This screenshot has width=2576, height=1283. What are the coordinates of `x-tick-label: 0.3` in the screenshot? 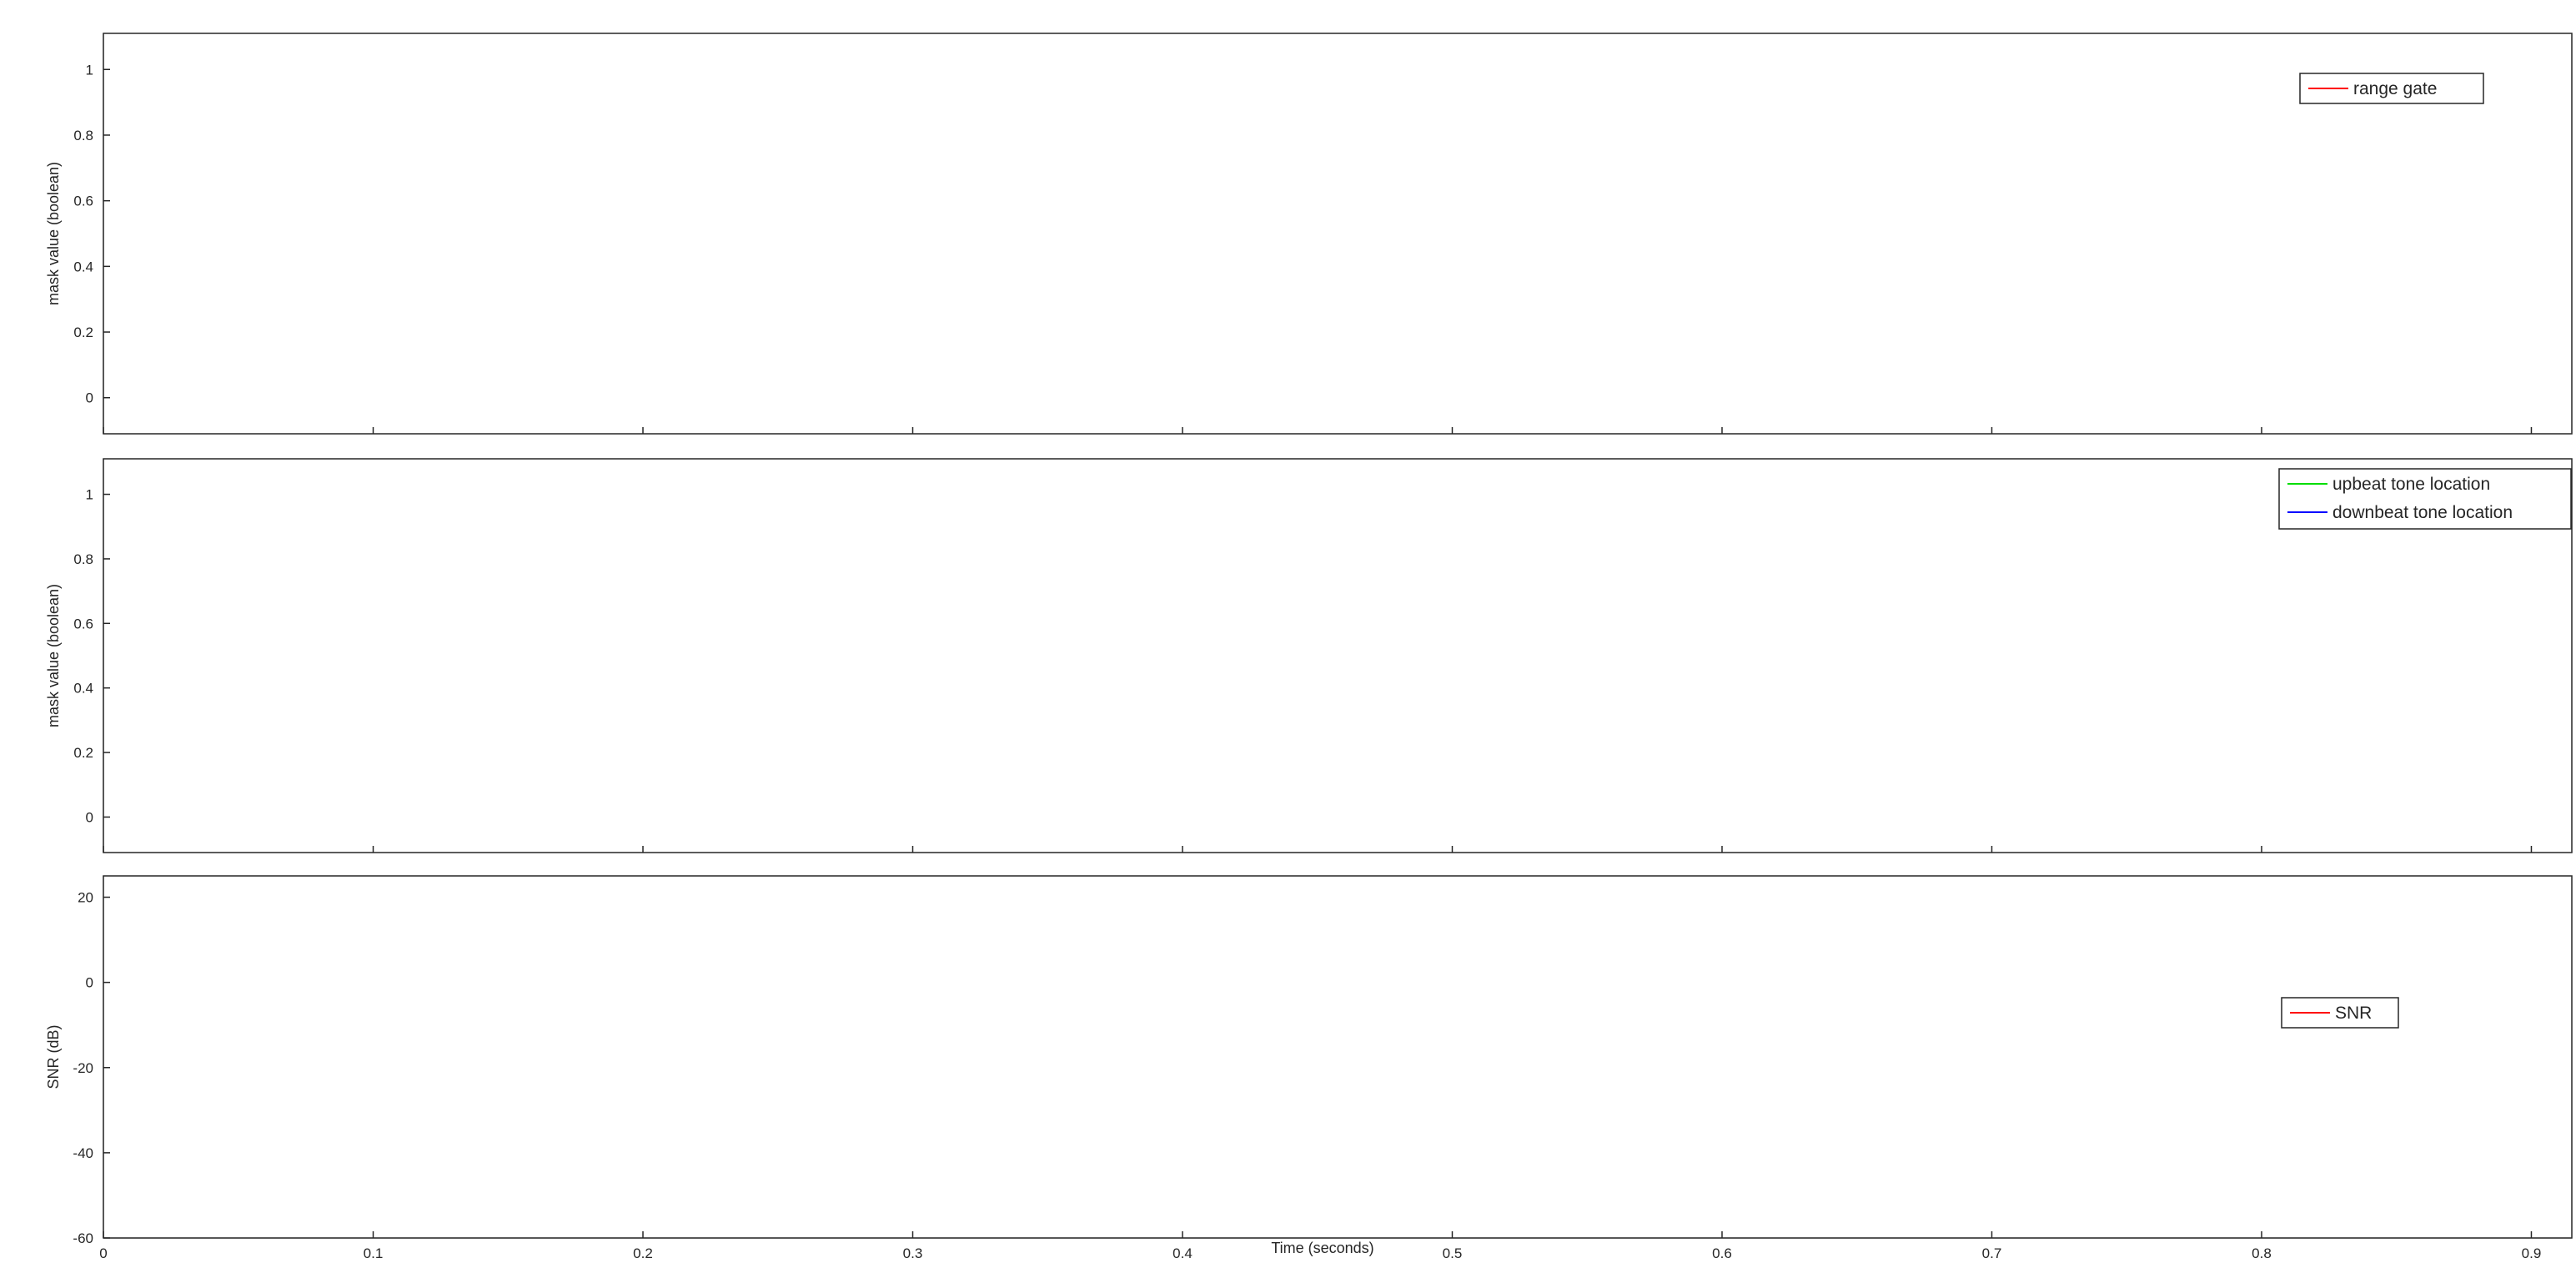 It's located at (913, 1253).